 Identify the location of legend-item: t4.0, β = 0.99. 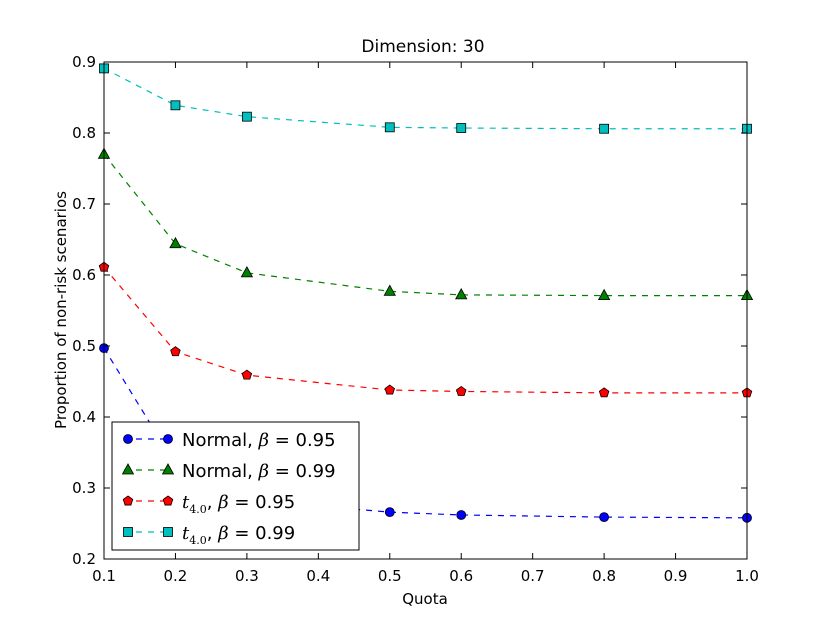
(209, 535).